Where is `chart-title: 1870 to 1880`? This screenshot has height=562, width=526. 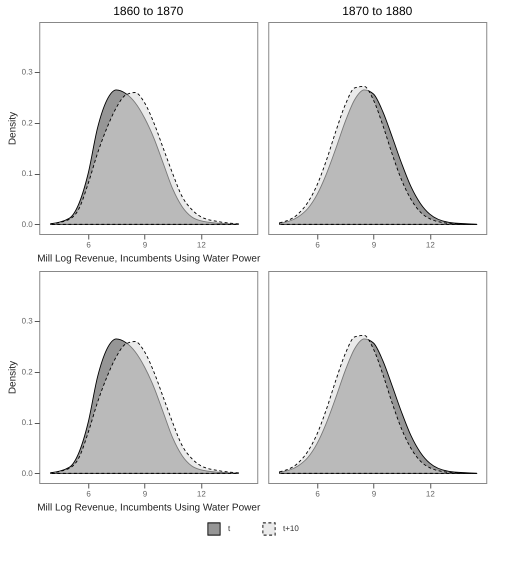
chart-title: 1870 to 1880 is located at coordinates (377, 11).